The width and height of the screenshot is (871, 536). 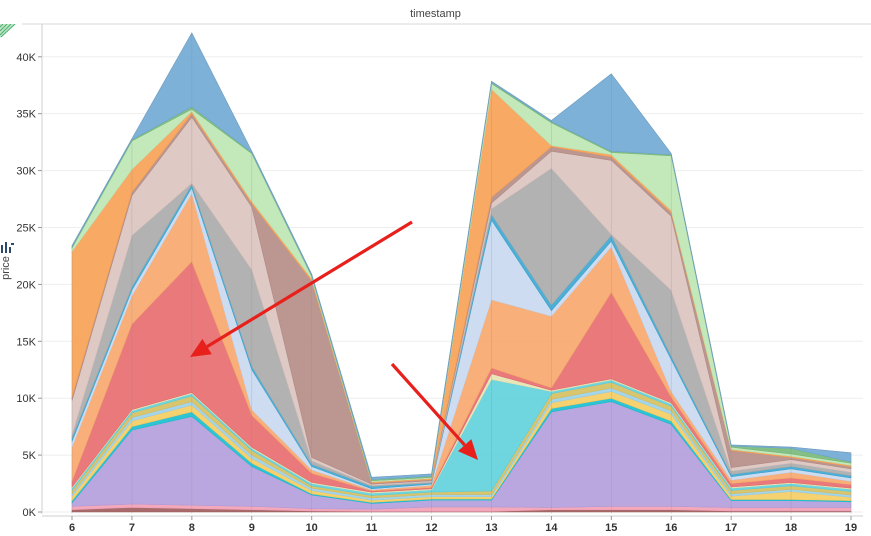 I want to click on x-tick-label: 12, so click(x=431, y=528).